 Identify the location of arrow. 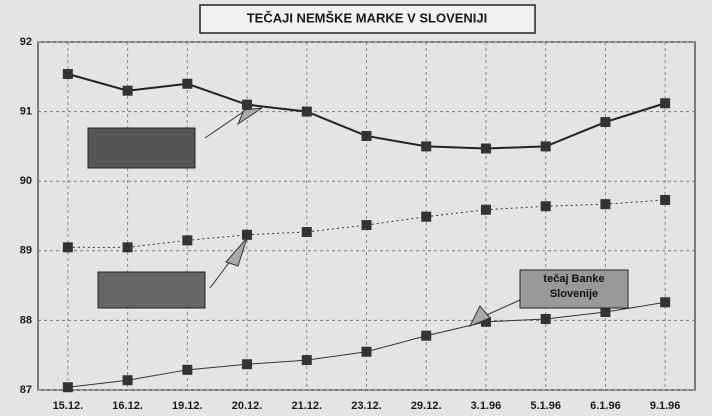
(224, 125).